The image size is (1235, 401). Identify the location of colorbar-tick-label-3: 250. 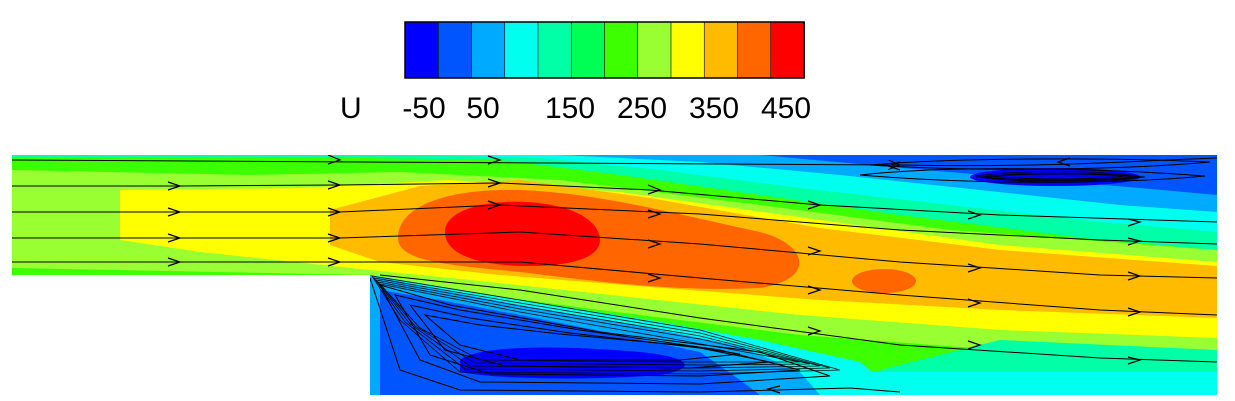
(642, 108).